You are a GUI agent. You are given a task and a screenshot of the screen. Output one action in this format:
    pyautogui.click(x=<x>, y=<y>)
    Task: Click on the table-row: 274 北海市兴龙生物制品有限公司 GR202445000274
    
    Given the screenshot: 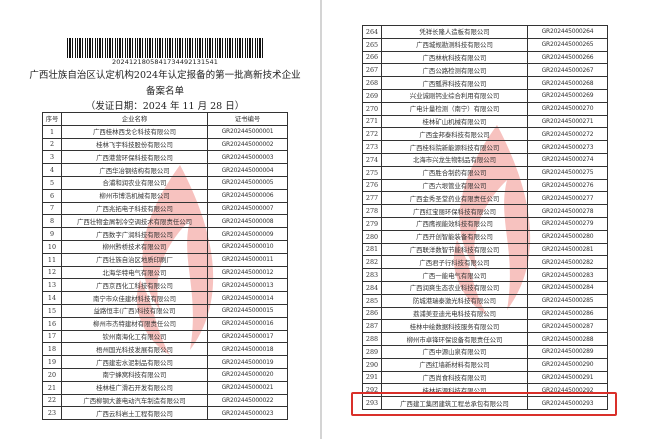 What is the action you would take?
    pyautogui.click(x=485, y=159)
    